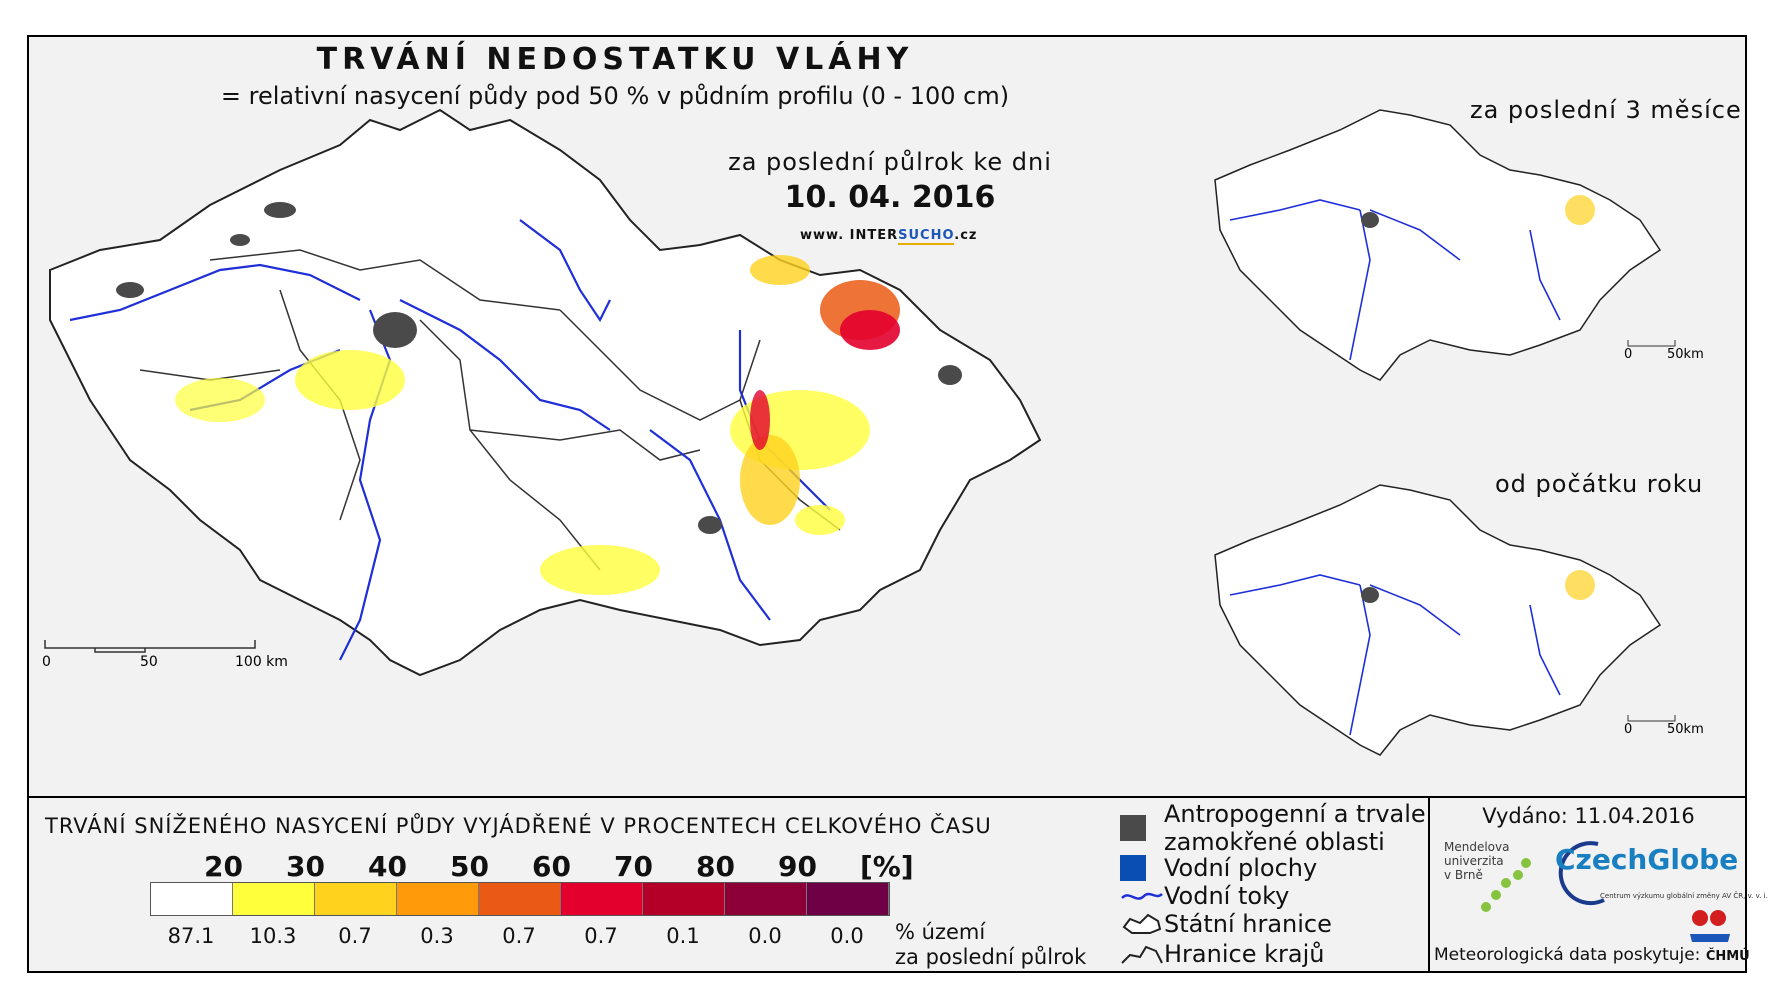  What do you see at coordinates (355, 936) in the screenshot?
I see `legend-value-2: 0.7` at bounding box center [355, 936].